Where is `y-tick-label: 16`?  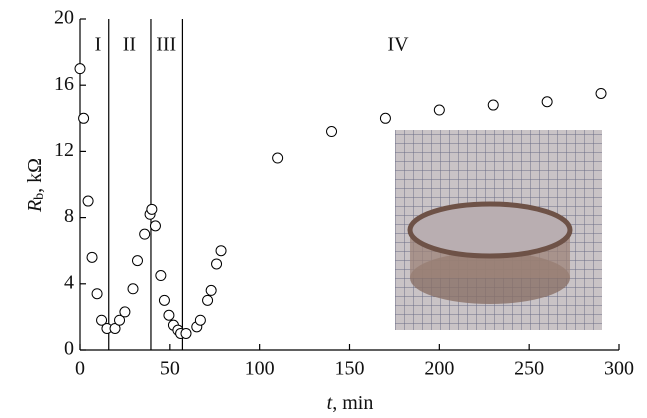 y-tick-label: 16 is located at coordinates (64, 84).